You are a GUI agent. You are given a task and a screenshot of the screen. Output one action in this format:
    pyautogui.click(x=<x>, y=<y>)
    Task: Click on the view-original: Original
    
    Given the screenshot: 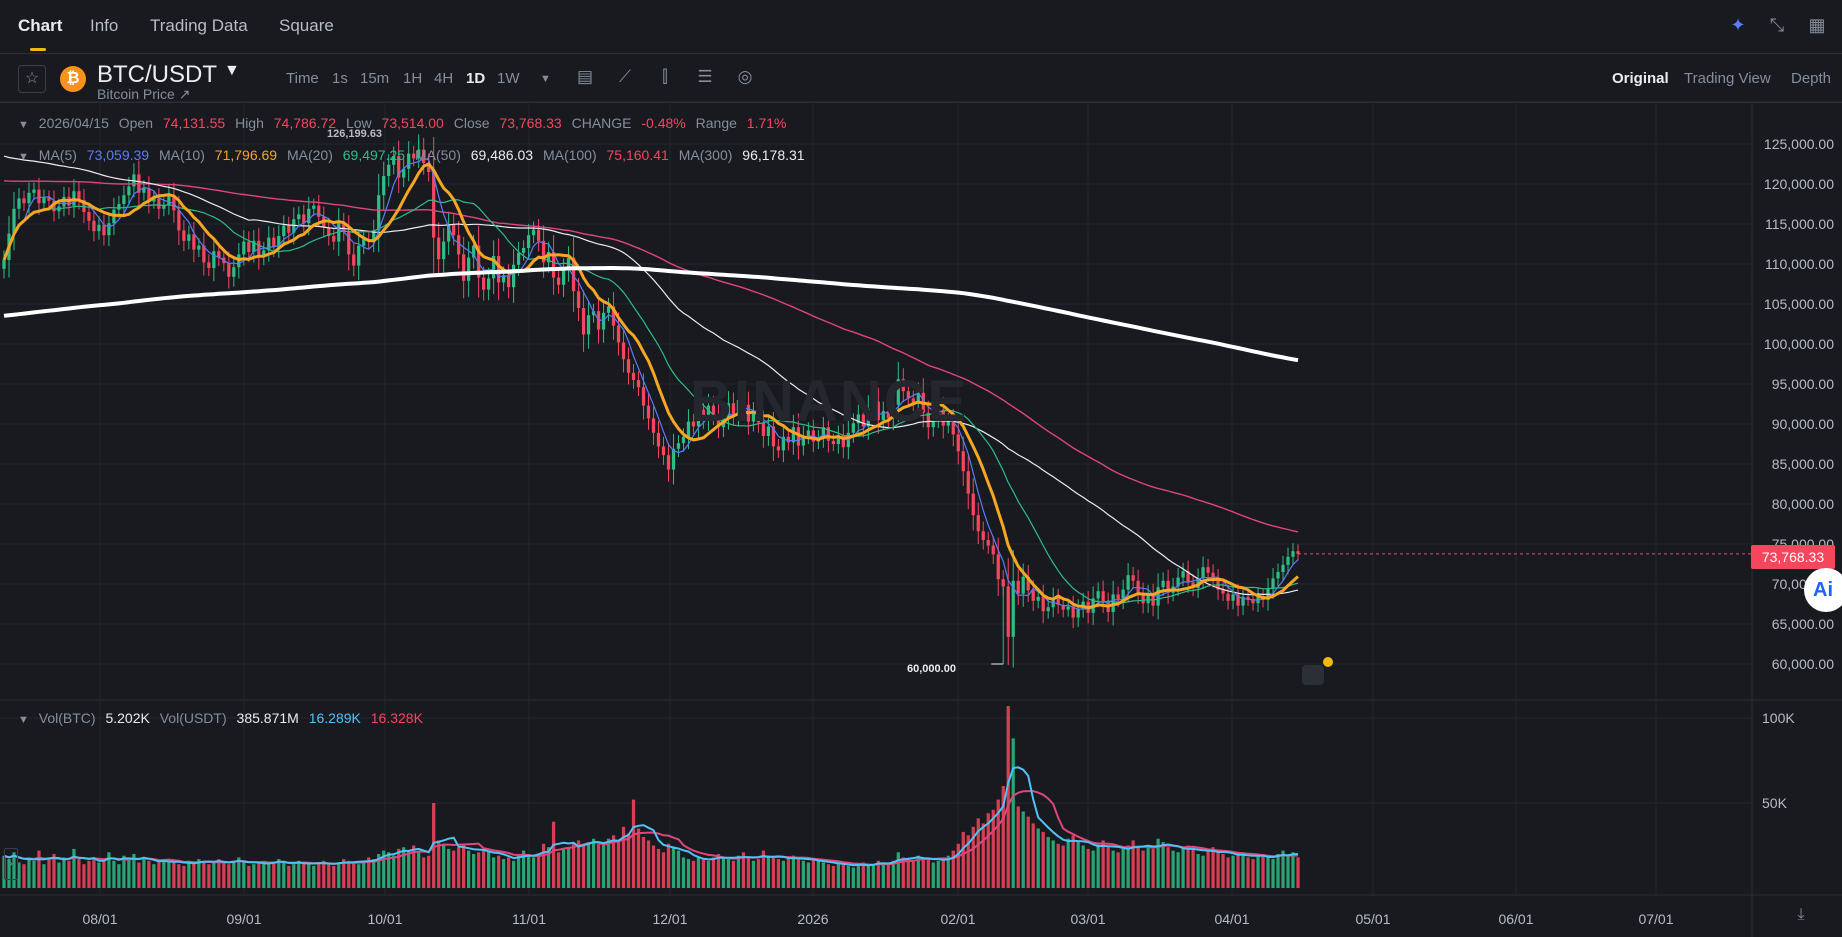 What is the action you would take?
    pyautogui.click(x=1640, y=78)
    